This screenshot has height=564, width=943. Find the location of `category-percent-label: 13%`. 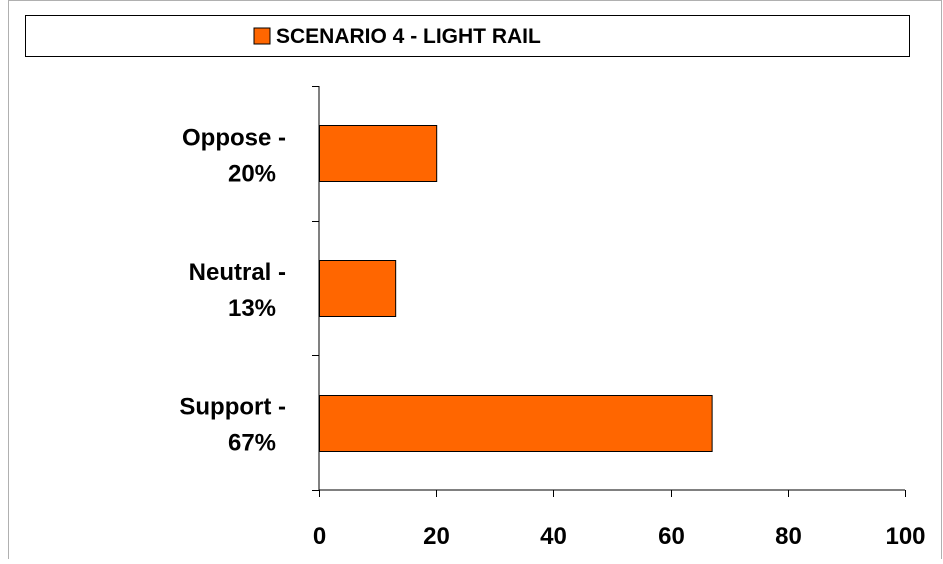

category-percent-label: 13% is located at coordinates (252, 308).